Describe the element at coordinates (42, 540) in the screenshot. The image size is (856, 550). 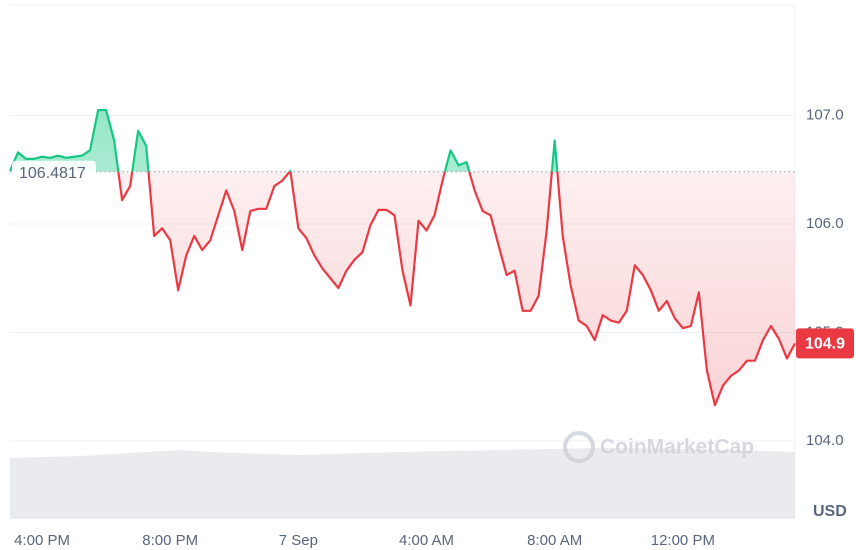
I see `x-tick-label: 4:00 PM` at that location.